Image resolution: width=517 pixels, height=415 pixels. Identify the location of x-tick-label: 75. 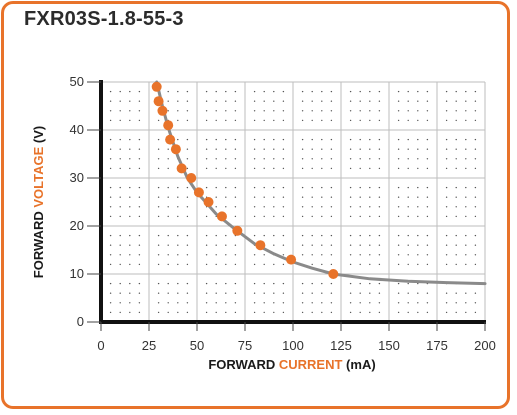
(245, 345).